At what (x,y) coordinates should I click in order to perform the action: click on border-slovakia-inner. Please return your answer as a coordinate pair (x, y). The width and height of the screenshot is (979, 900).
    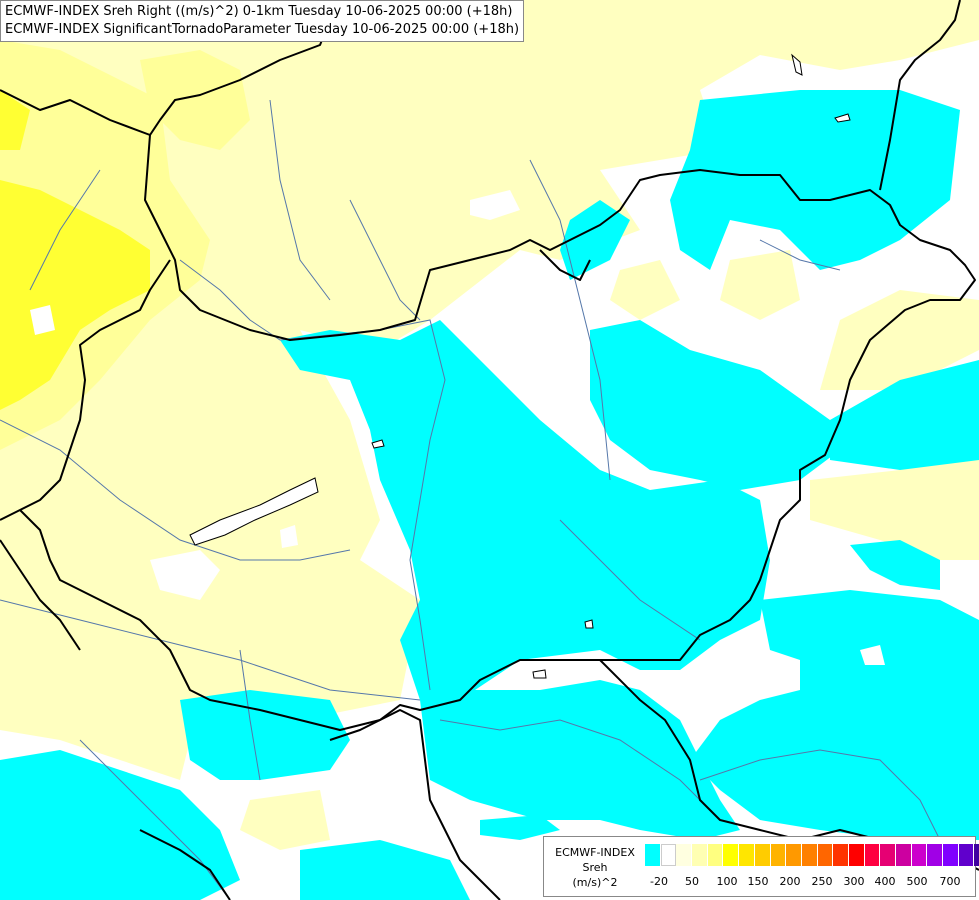
    Looking at the image, I should click on (565, 265).